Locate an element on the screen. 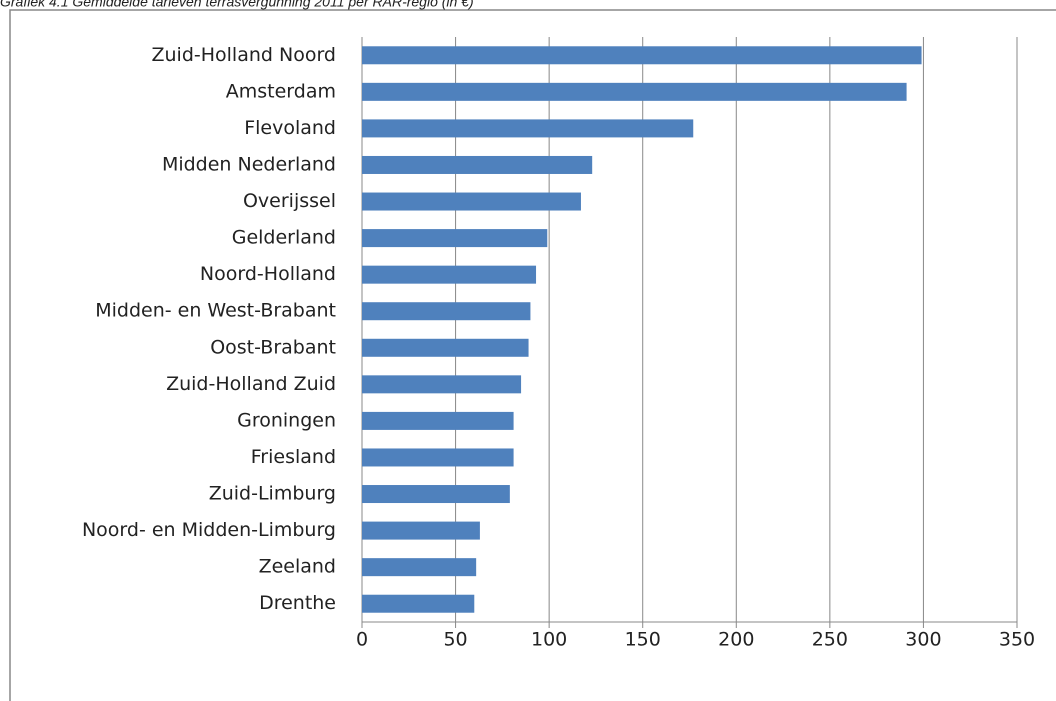  x-tick-label: 200 is located at coordinates (736, 640).